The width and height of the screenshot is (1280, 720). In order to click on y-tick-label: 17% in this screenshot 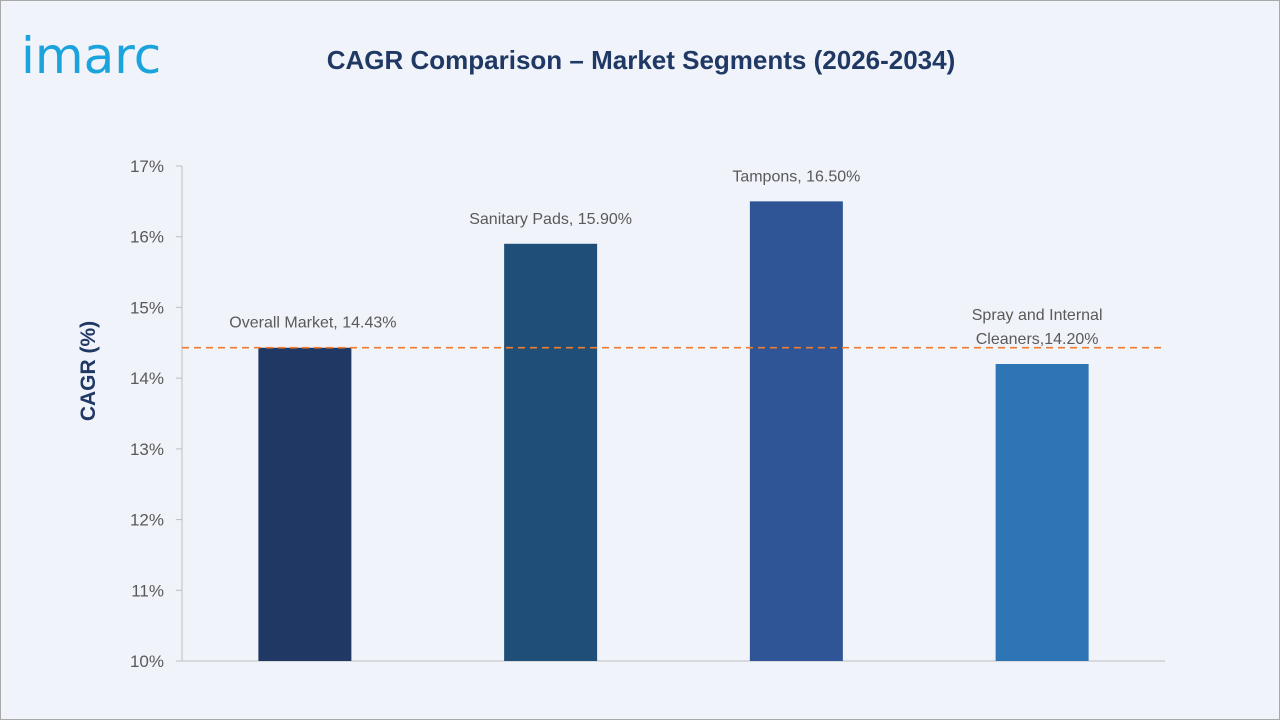, I will do `click(147, 166)`.